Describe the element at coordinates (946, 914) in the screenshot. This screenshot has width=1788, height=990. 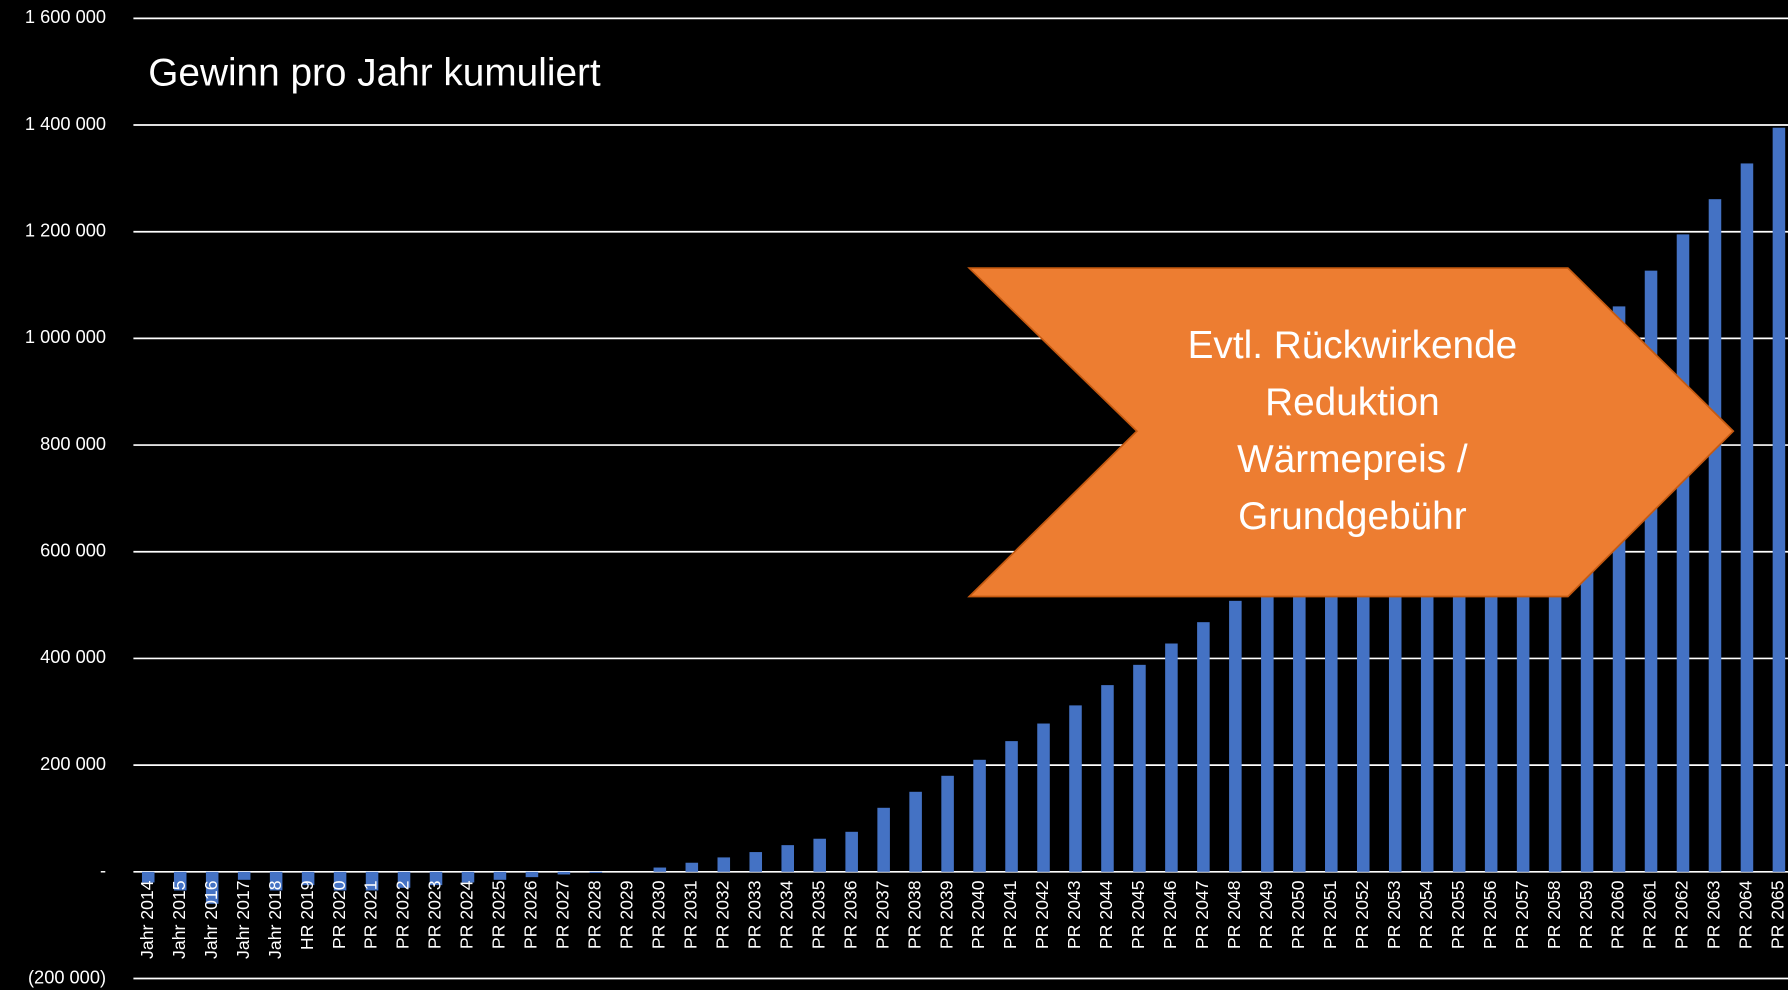
I see `x-tick-label: PR 2039` at that location.